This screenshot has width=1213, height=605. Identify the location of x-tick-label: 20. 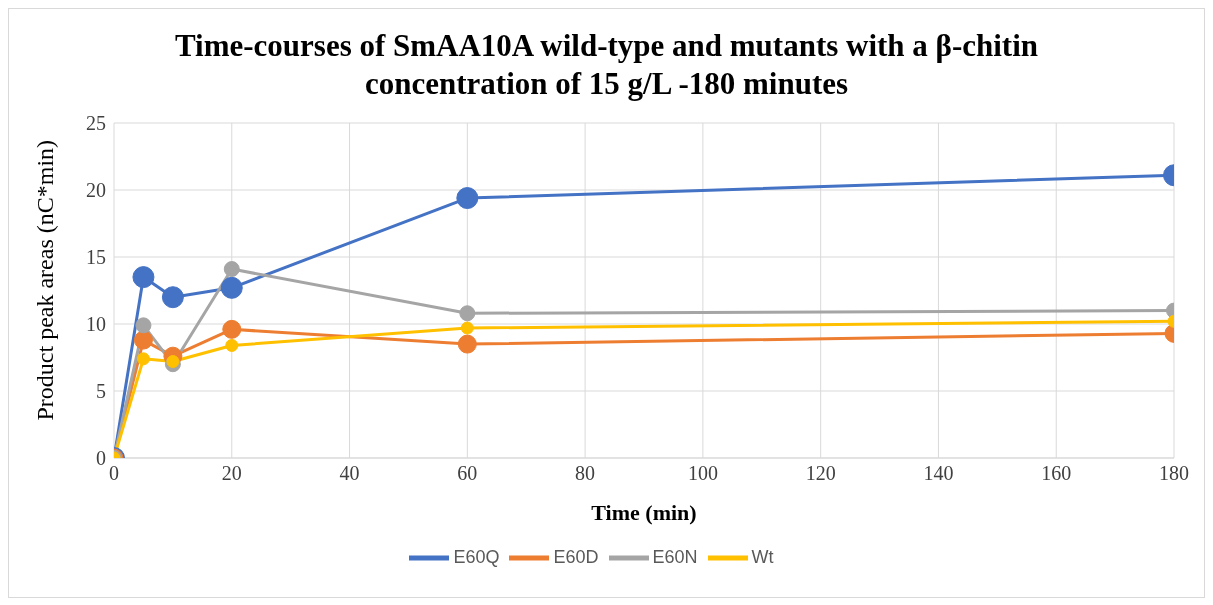
(231, 473).